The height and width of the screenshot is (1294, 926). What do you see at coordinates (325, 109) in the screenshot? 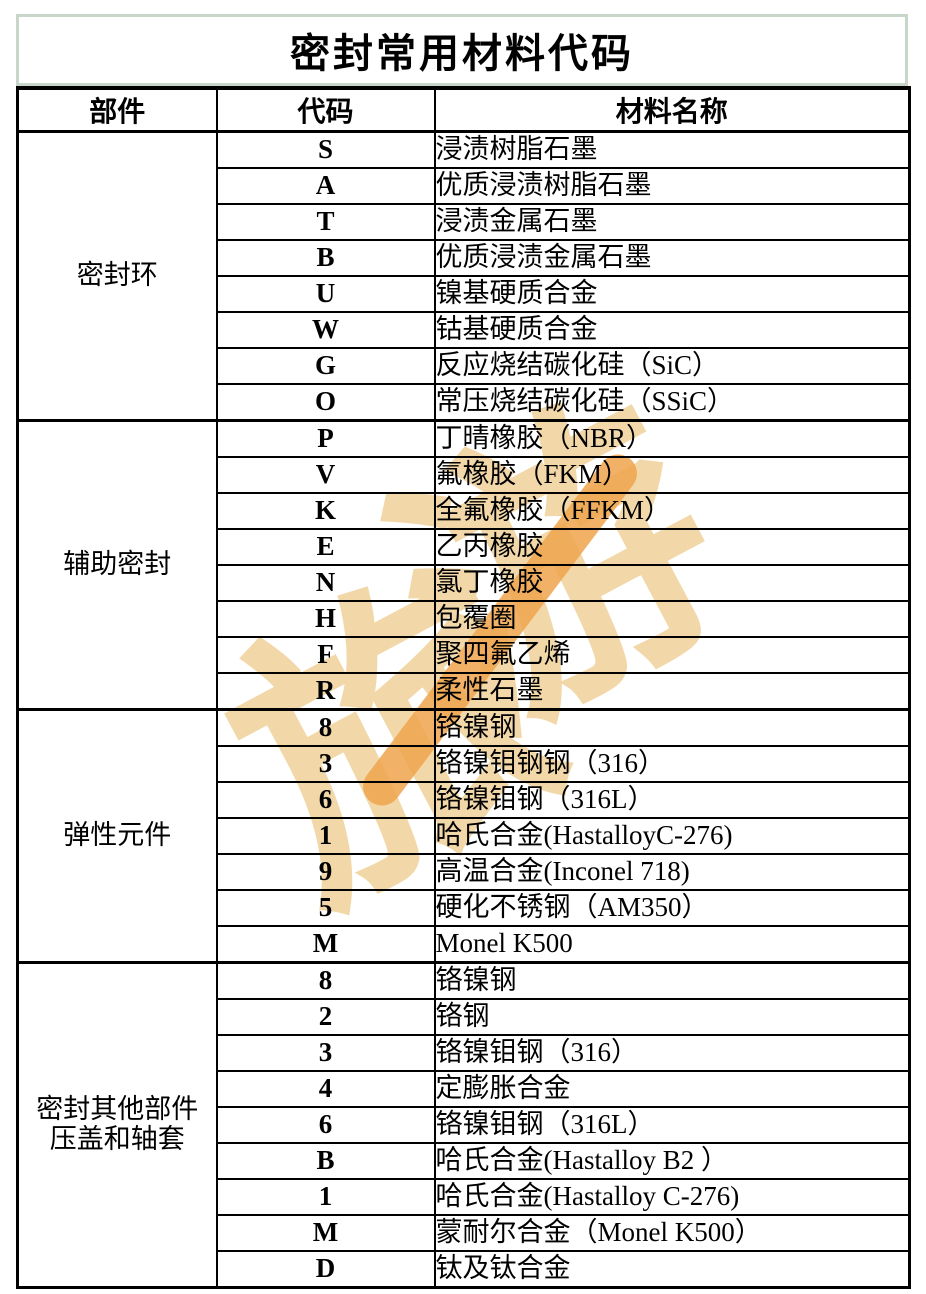
I see `header-code: 代码` at bounding box center [325, 109].